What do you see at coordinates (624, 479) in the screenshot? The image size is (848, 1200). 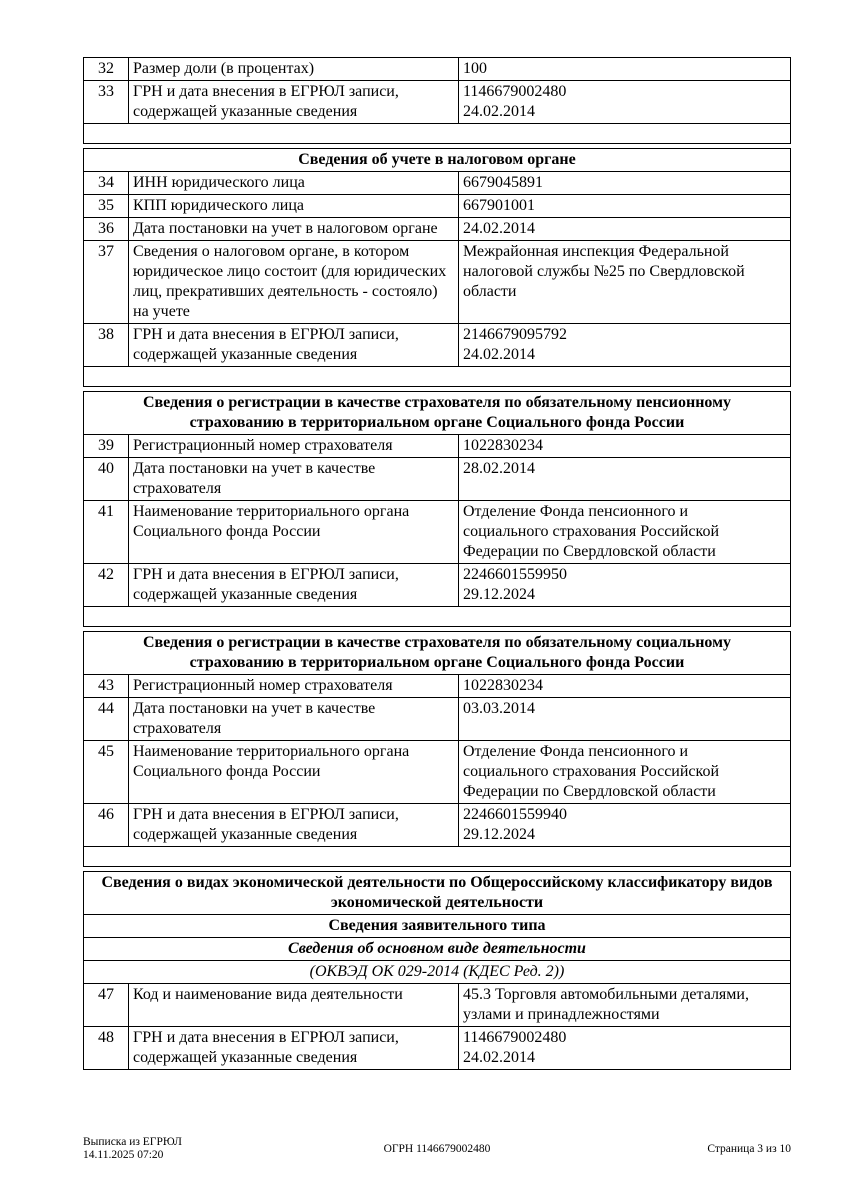 I see `row-value-cell: 28.02.2014` at bounding box center [624, 479].